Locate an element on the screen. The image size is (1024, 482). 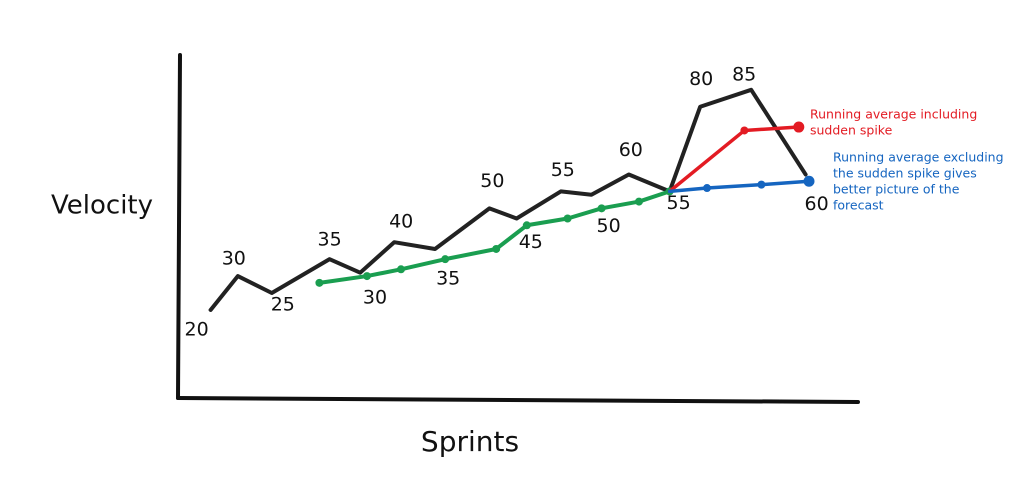
annotation: Running average including is located at coordinates (893, 114).